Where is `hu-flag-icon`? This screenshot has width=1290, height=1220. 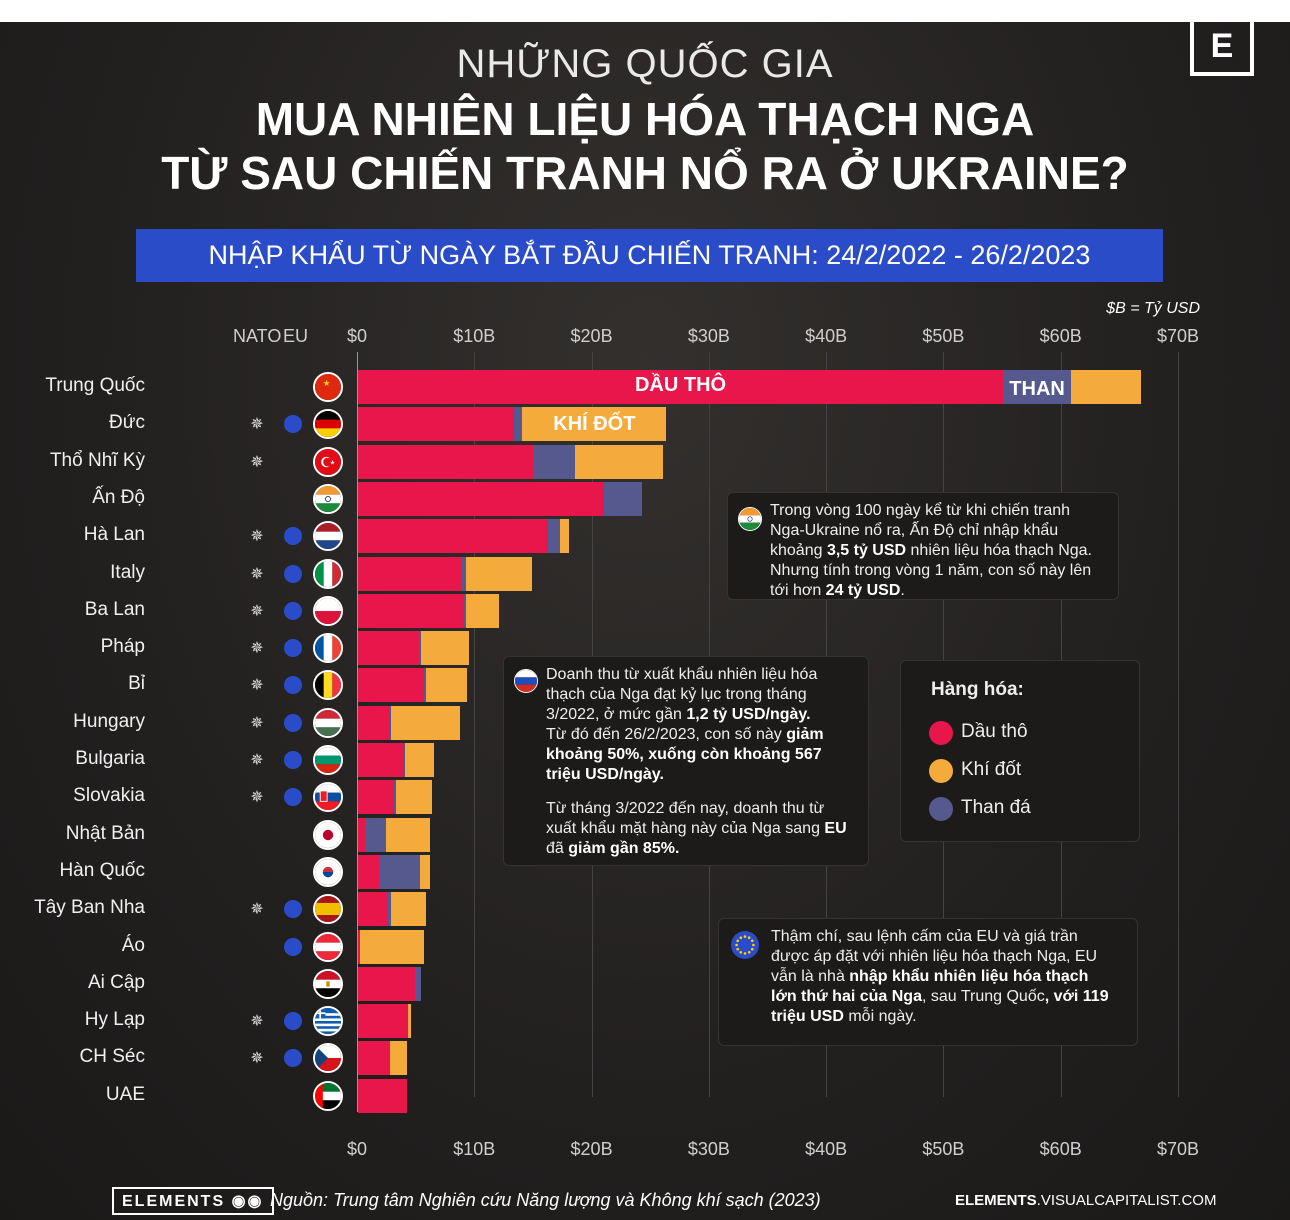
hu-flag-icon is located at coordinates (328, 722).